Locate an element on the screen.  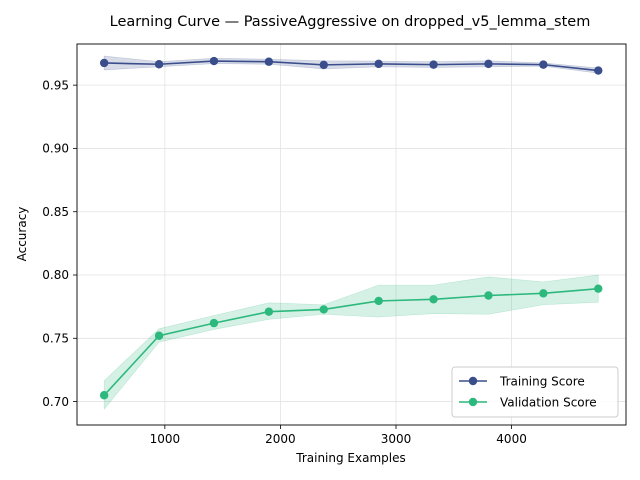
y-tick-label: 0.75 is located at coordinates (55, 338).